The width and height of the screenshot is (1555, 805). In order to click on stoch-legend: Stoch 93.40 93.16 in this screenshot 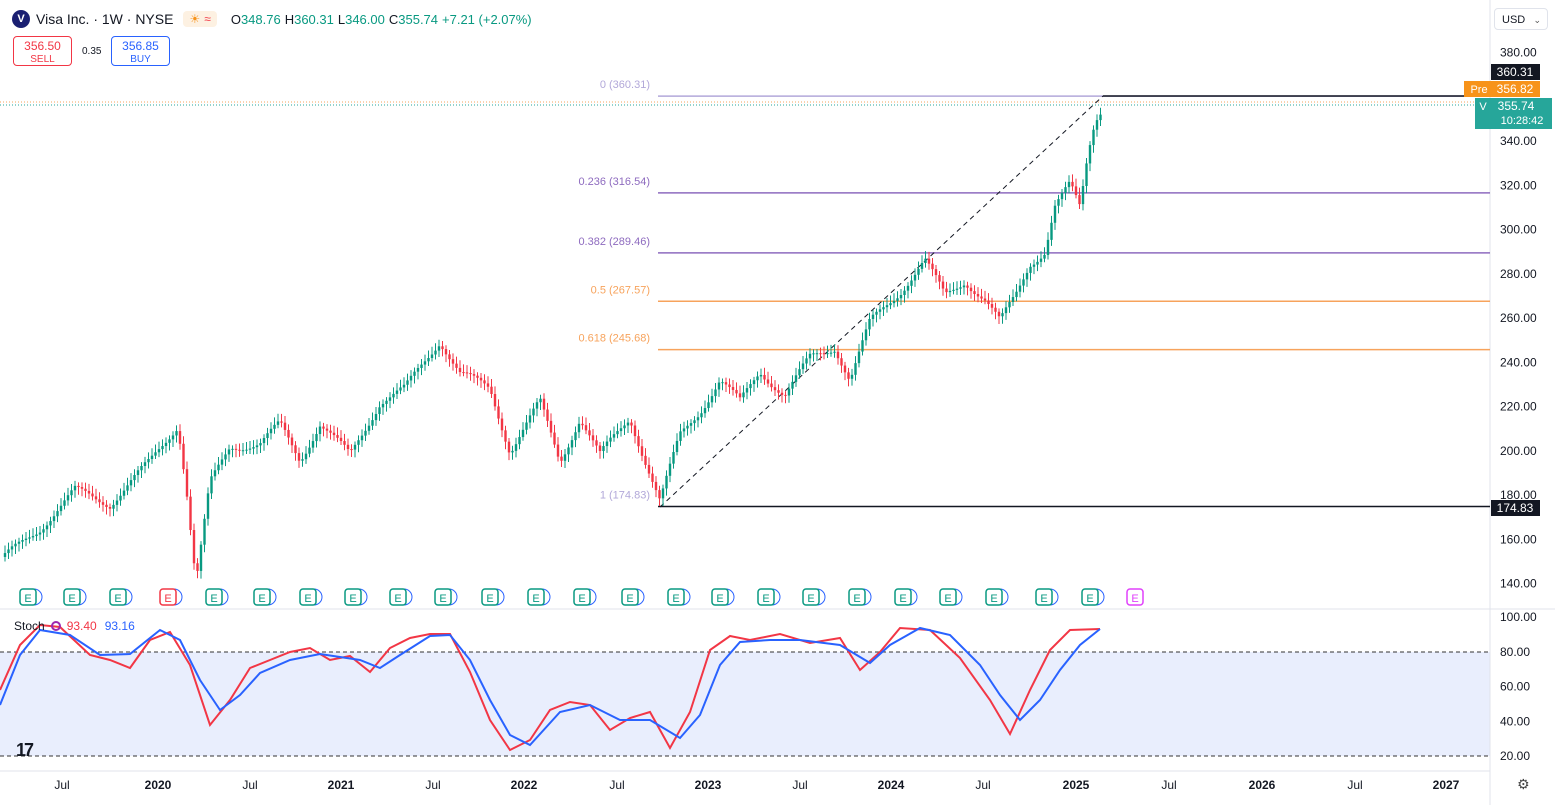, I will do `click(74, 626)`.